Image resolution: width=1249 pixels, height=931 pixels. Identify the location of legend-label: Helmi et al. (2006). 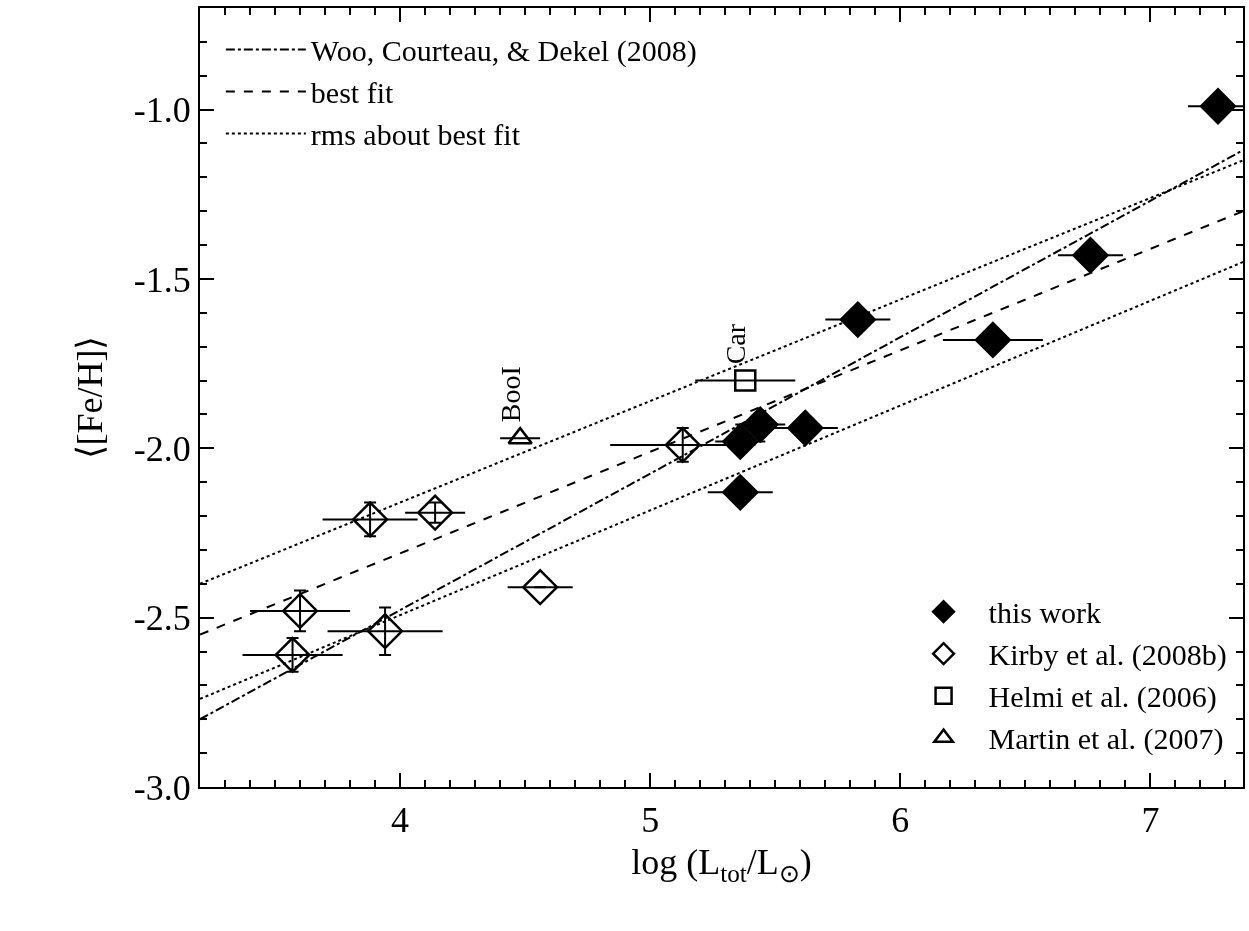
(1102, 697).